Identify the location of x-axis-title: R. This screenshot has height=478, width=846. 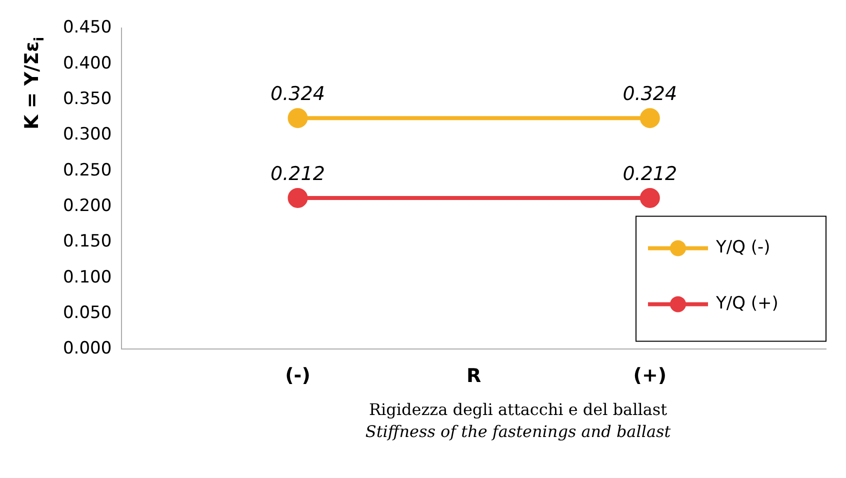
(474, 376).